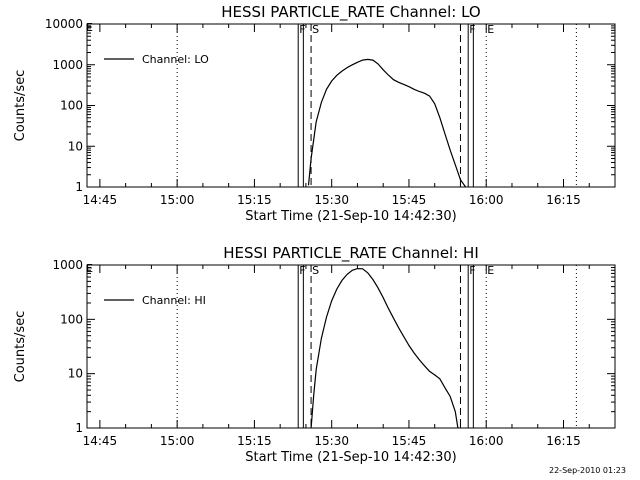  I want to click on y-tick-label: 10000, so click(64, 24).